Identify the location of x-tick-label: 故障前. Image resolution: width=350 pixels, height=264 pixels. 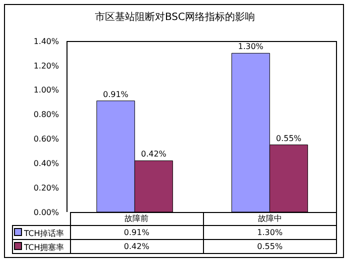
(137, 219).